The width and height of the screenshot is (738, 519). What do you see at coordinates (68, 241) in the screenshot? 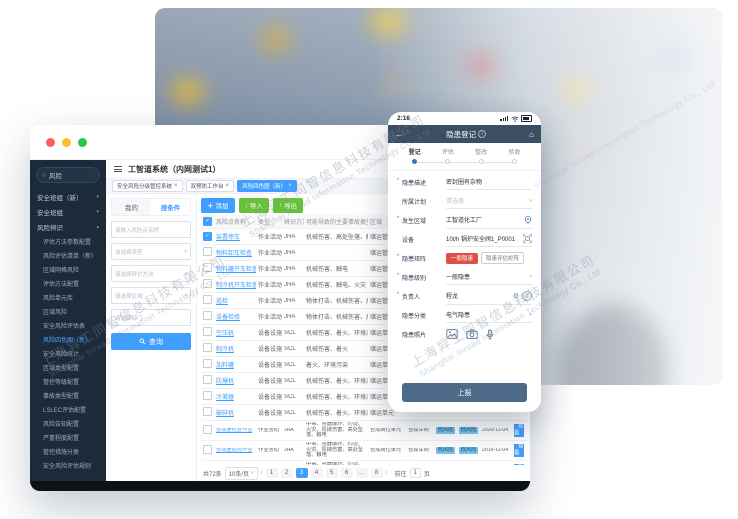
I see `sidebar-item: 评估方法参数配置` at bounding box center [68, 241].